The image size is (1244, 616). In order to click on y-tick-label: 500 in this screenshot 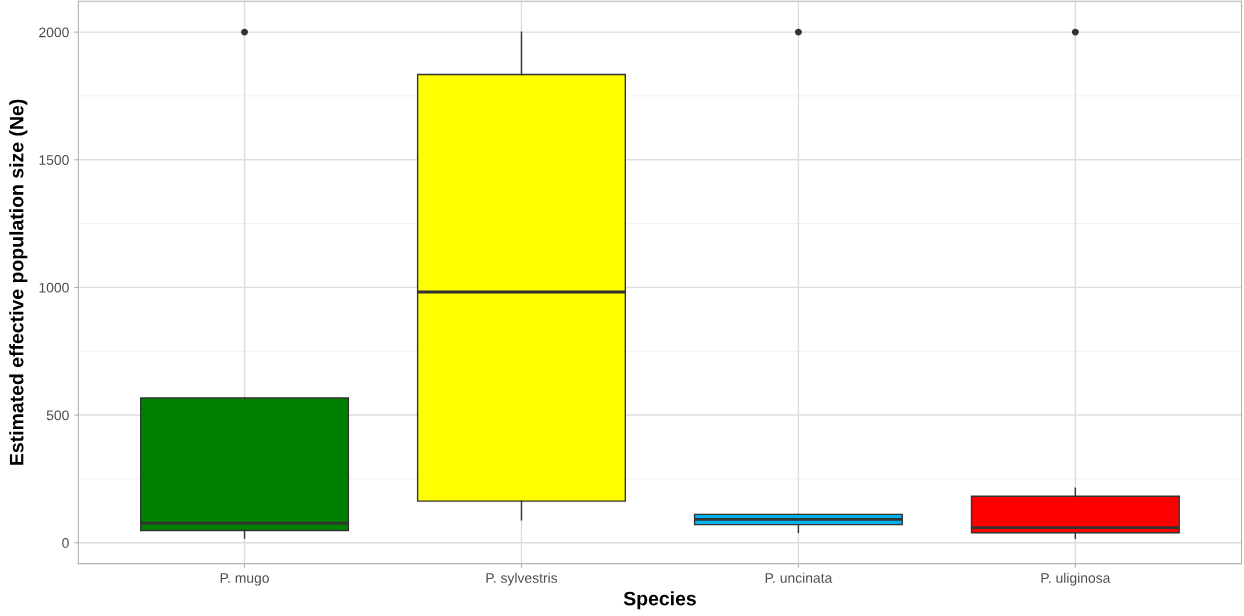, I will do `click(57, 415)`.